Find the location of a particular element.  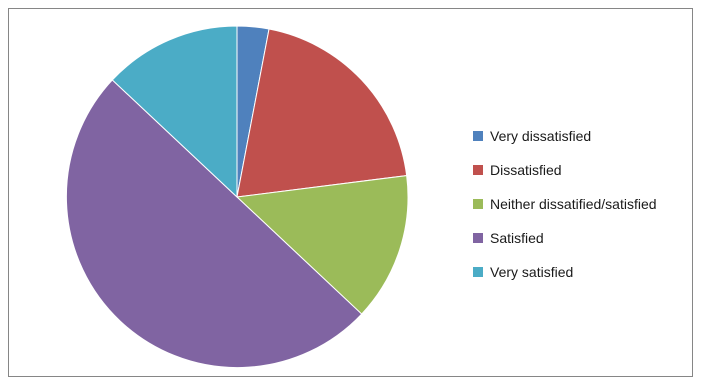

legend-swatch-dissatisfied is located at coordinates (478, 170).